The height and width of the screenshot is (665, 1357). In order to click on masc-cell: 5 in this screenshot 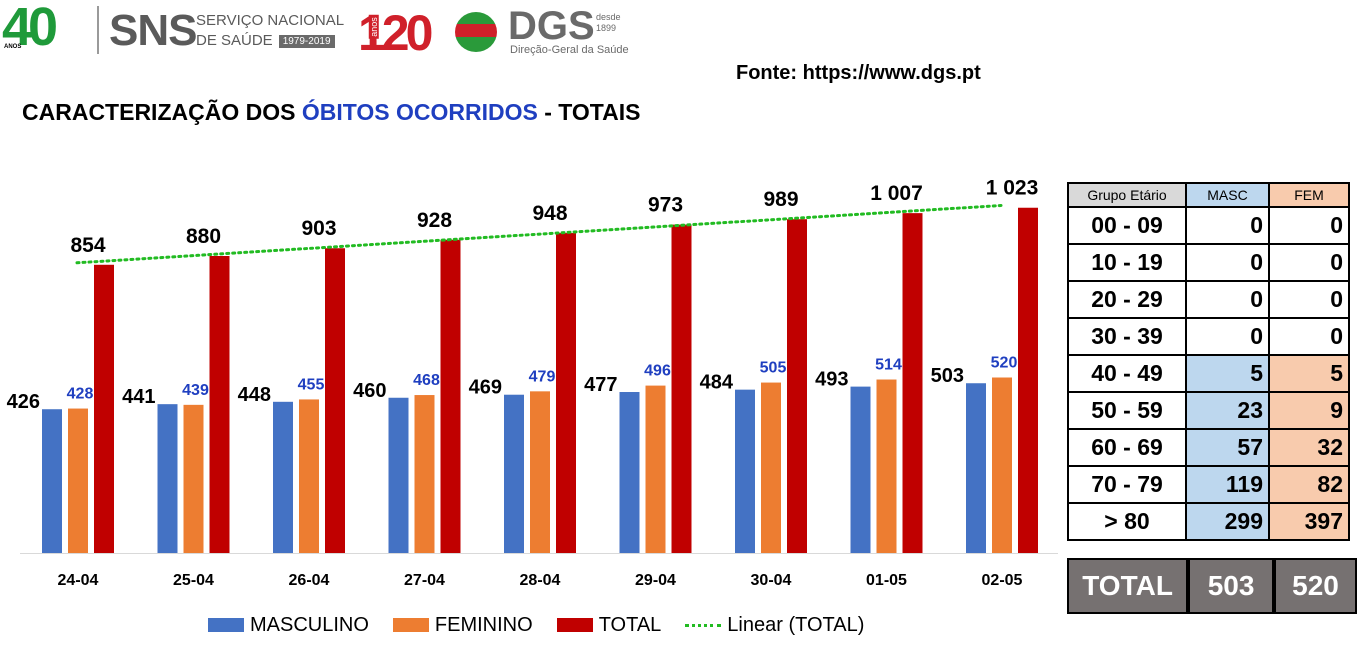, I will do `click(1227, 373)`.